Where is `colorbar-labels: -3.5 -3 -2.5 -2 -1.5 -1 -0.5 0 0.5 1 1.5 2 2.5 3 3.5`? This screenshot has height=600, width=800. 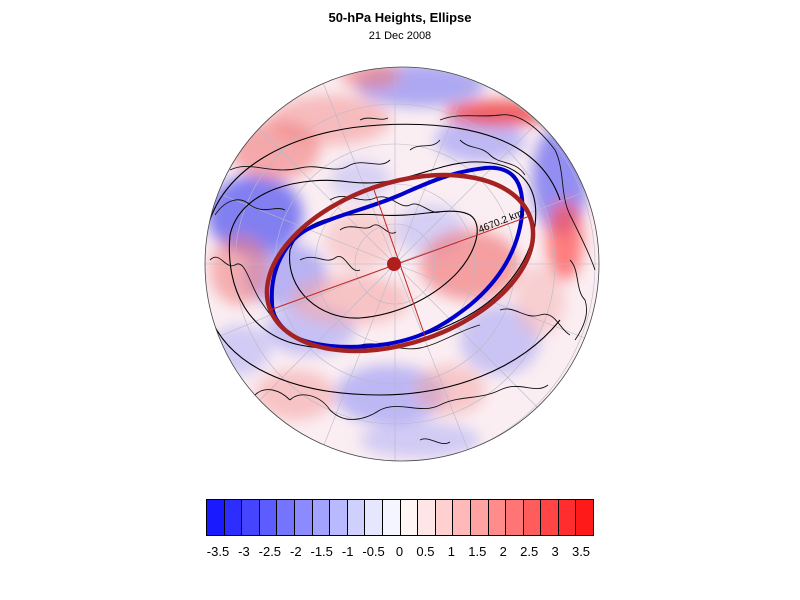 colorbar-labels: -3.5 -3 -2.5 -2 -1.5 -1 -0.5 0 0.5 1 1.5 2 2.5 3 3.5 is located at coordinates (400, 552).